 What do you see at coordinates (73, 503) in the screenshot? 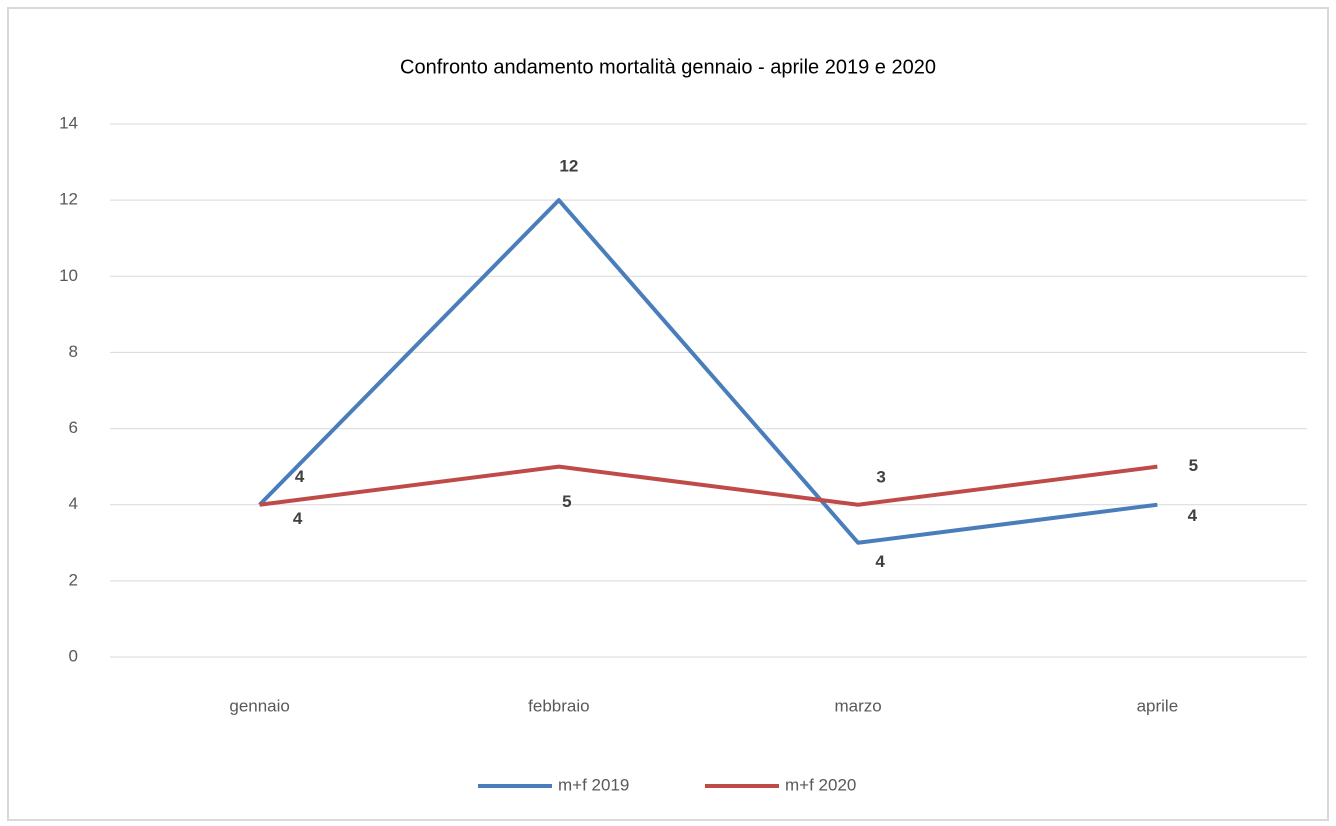
I see `y-tick-label: 4` at bounding box center [73, 503].